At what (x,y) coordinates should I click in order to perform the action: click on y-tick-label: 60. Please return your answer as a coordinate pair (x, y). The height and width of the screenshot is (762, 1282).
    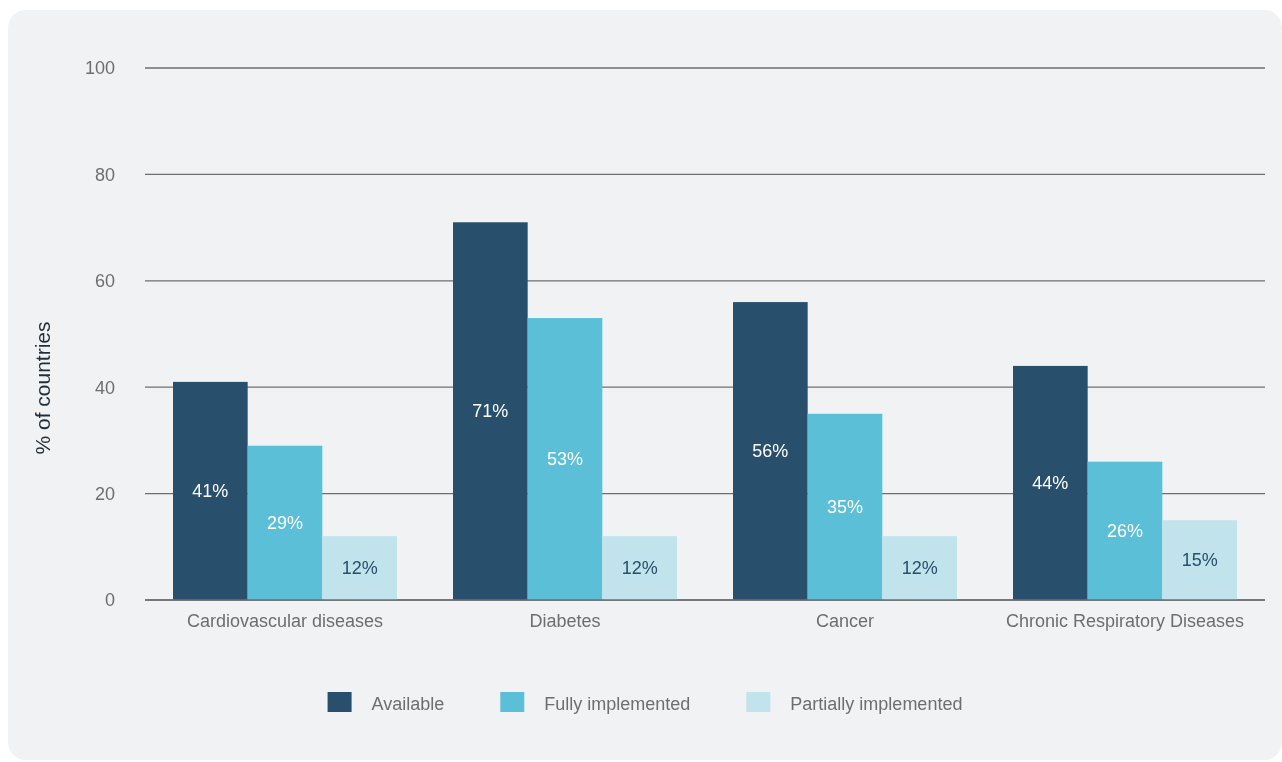
    Looking at the image, I should click on (104, 281).